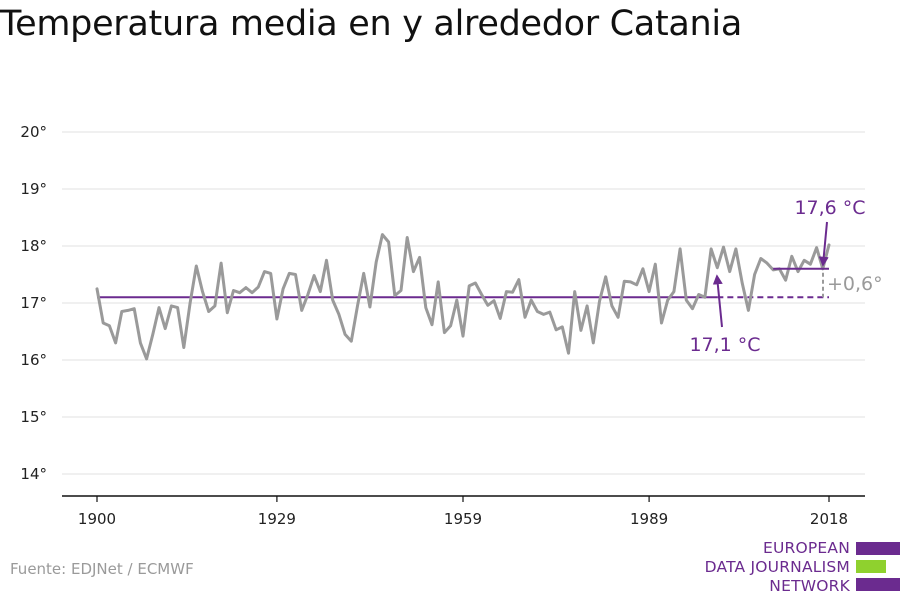 The height and width of the screenshot is (600, 900). I want to click on logo-bar-mid, so click(871, 566).